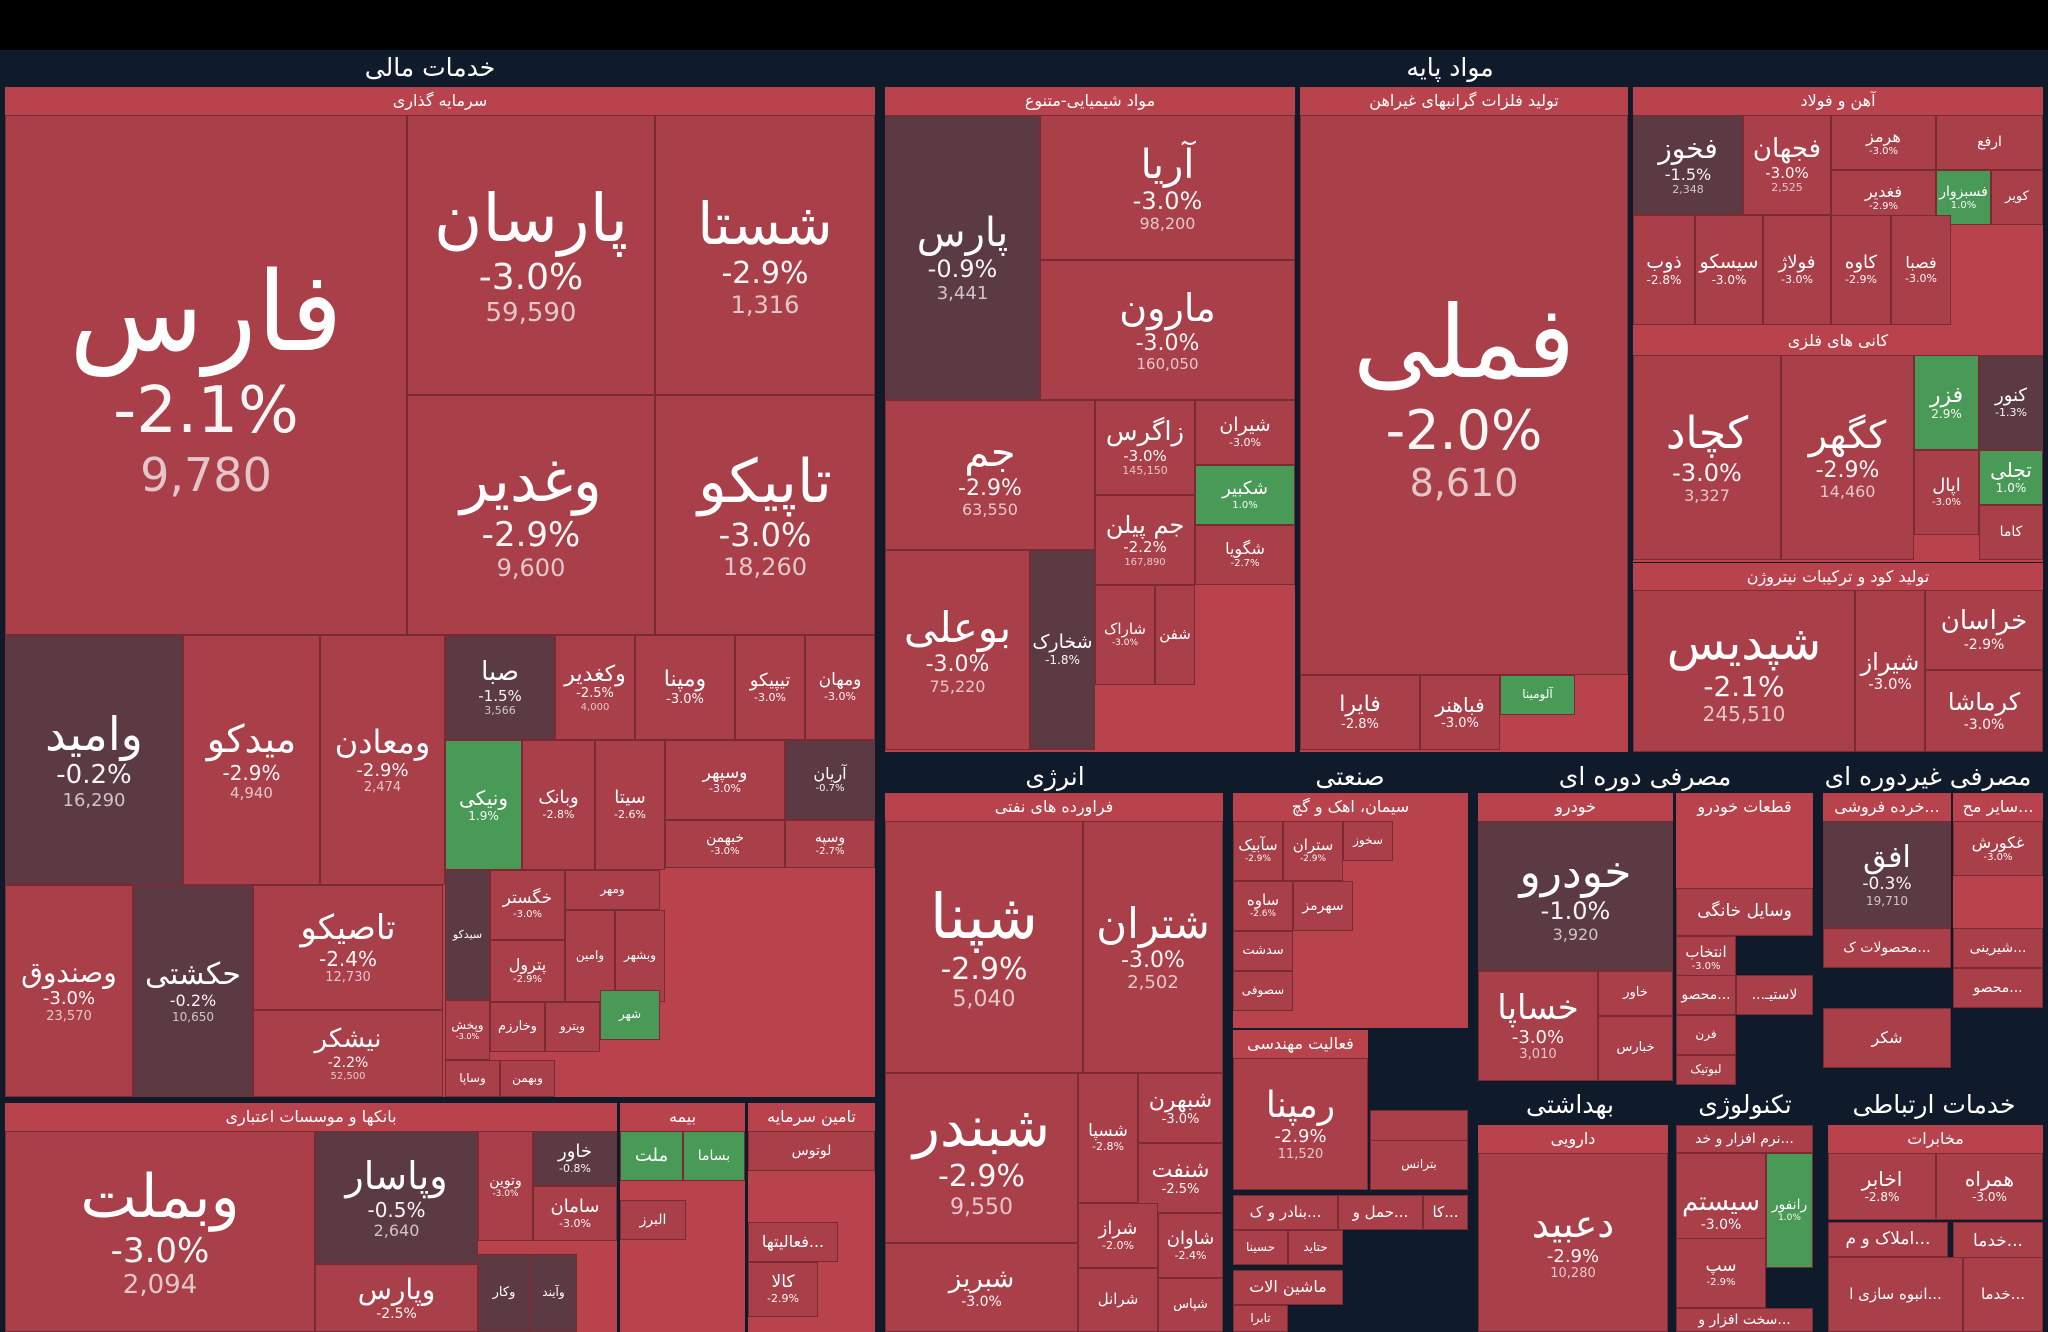  Describe the element at coordinates (553, 1293) in the screenshot. I see `treemap-tile: وآیند` at that location.